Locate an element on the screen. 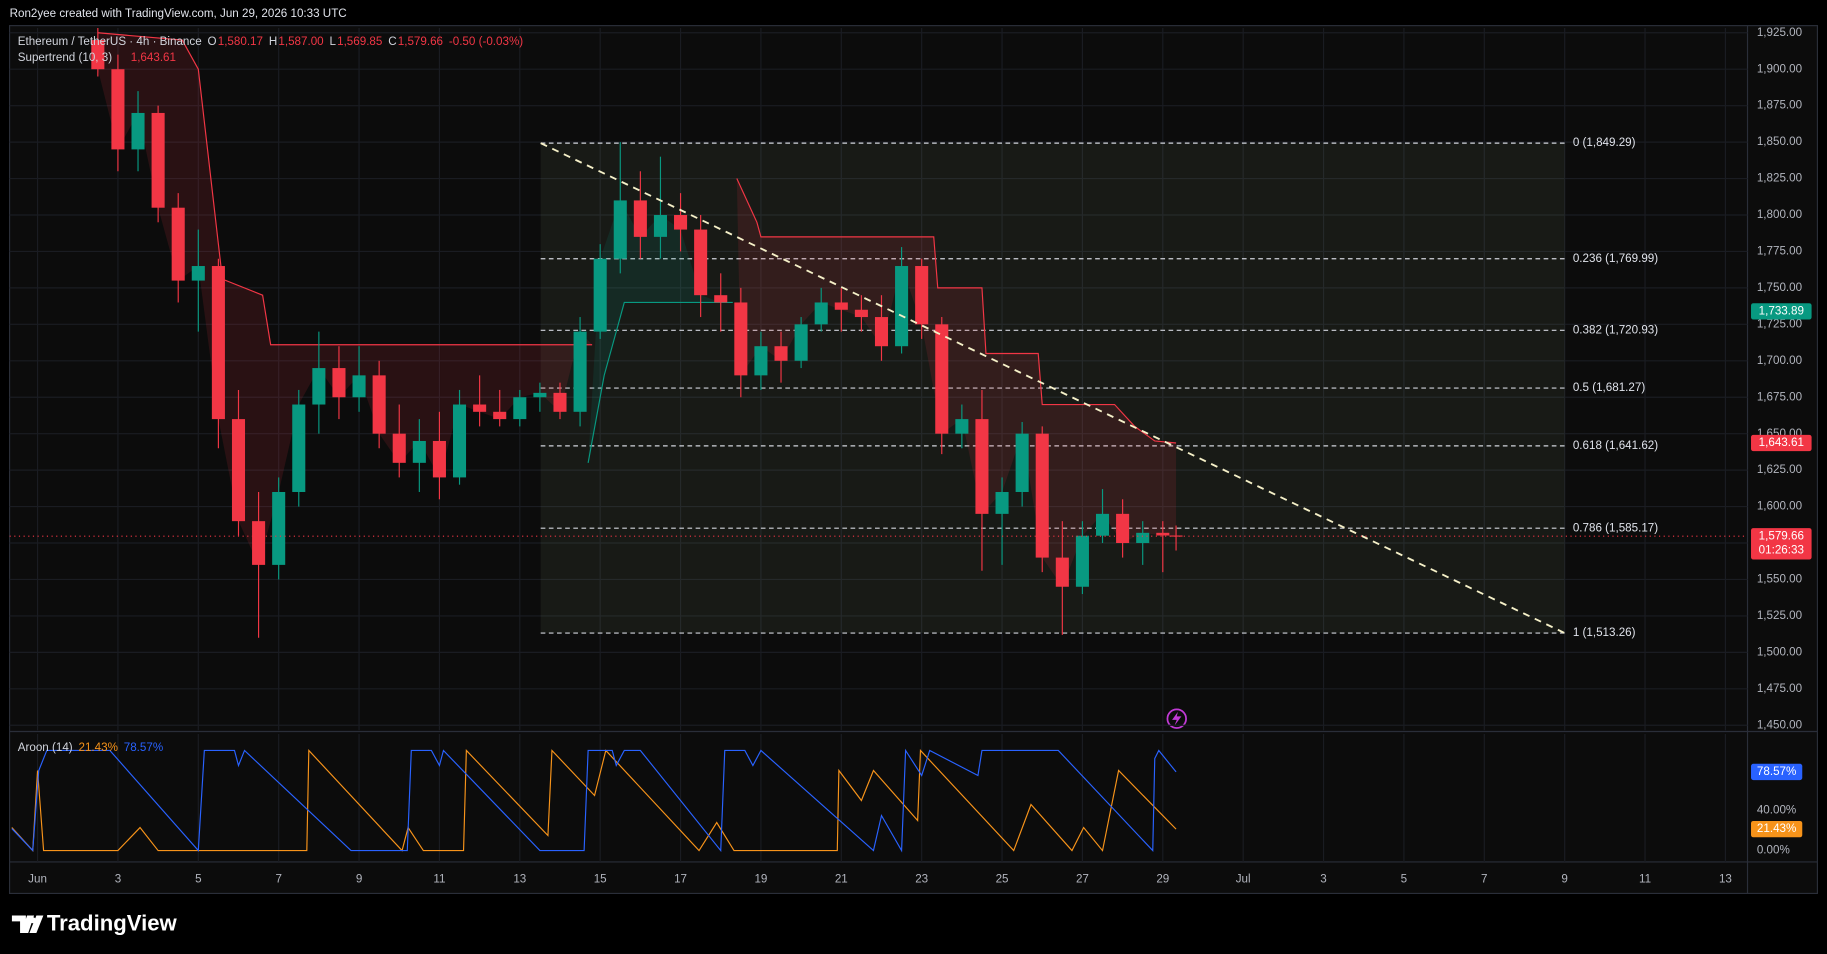 This screenshot has width=1827, height=954. fib-label: 0.786 (1,585.17) is located at coordinates (1615, 527).